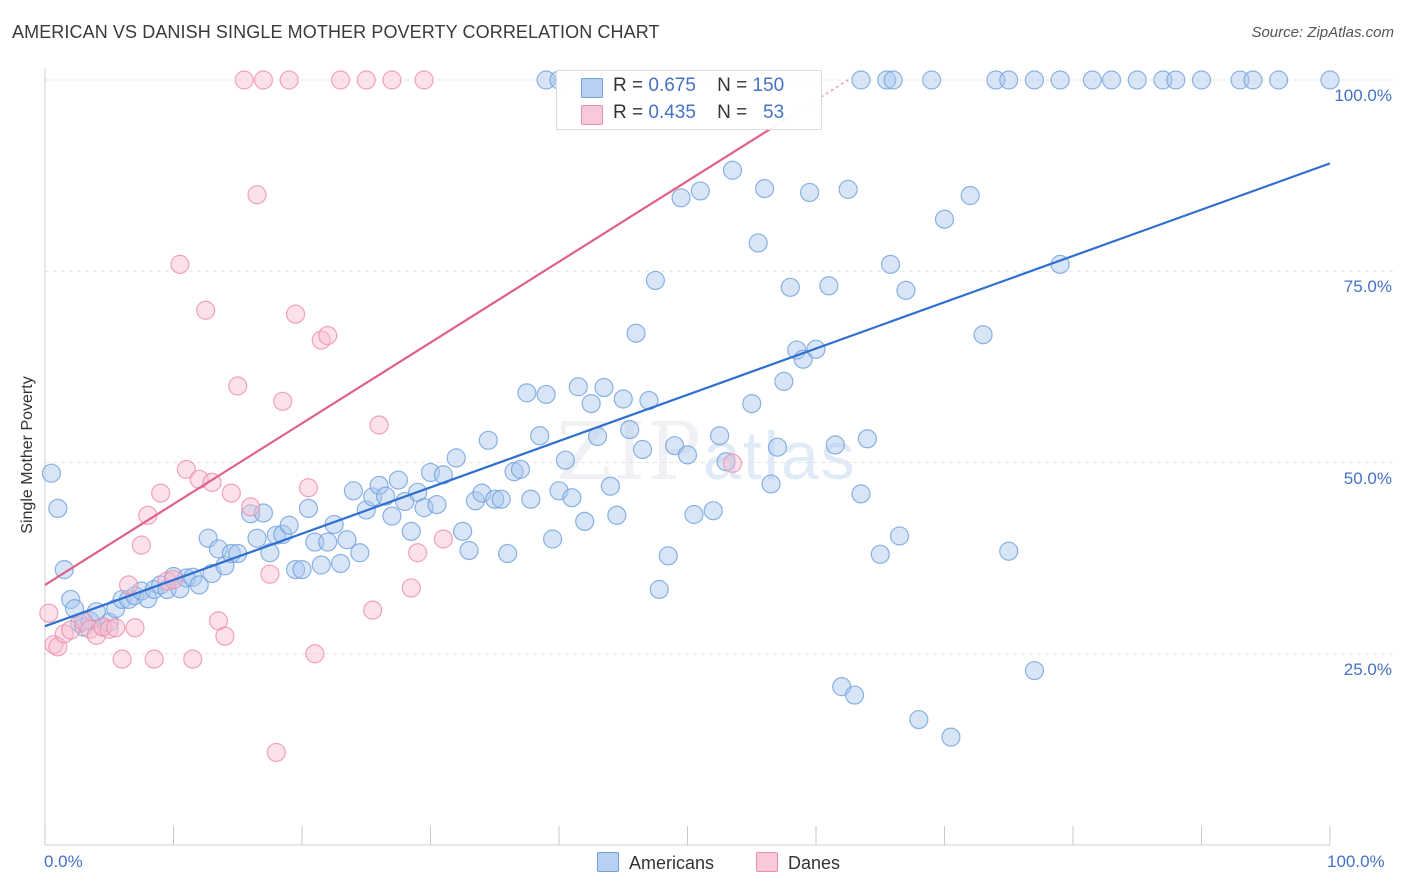 The height and width of the screenshot is (892, 1406). Describe the element at coordinates (689, 88) in the screenshot. I see `stats-row-americans: R = 0.675 N = 150` at that location.